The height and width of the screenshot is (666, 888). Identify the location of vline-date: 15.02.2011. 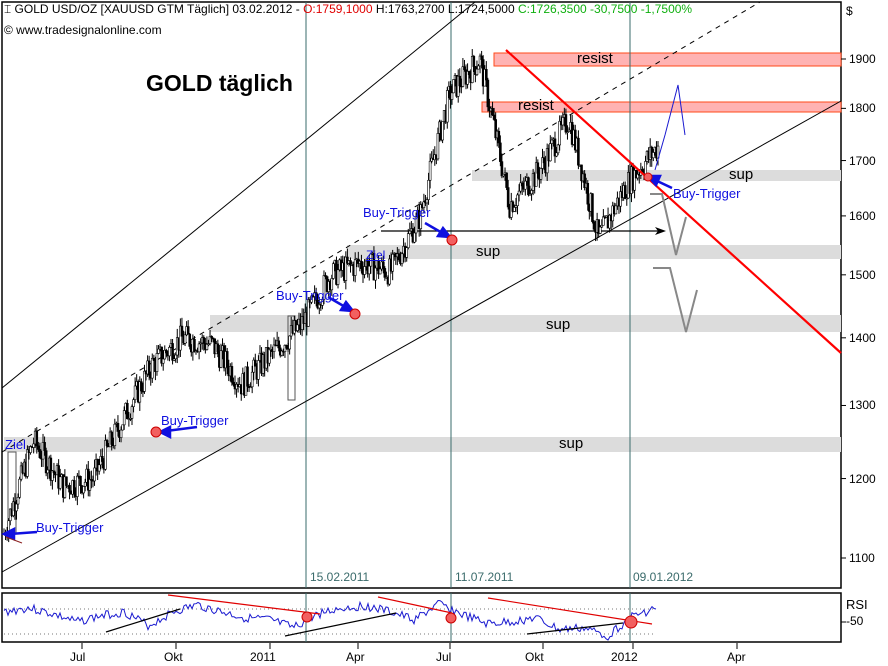
(340, 577).